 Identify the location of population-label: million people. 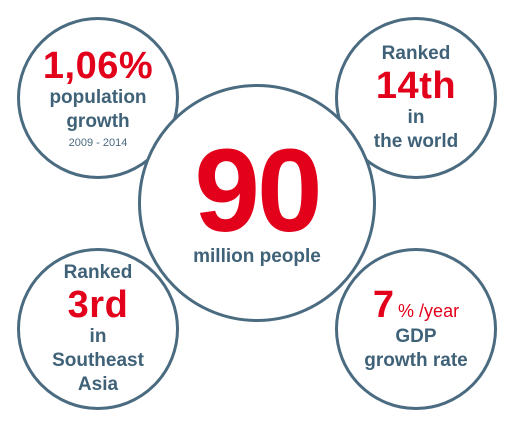
(257, 256).